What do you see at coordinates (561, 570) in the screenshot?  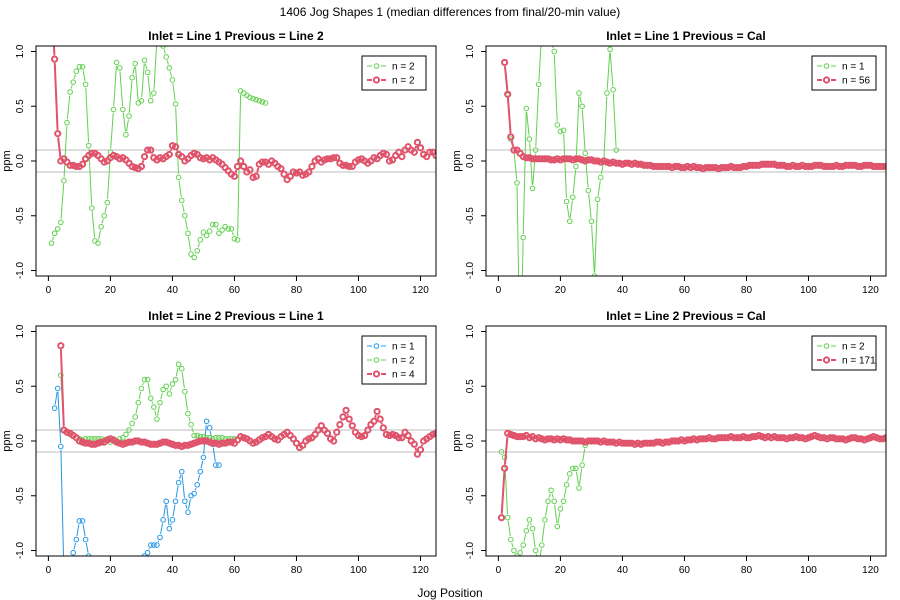 I see `x-tick-label: 20` at bounding box center [561, 570].